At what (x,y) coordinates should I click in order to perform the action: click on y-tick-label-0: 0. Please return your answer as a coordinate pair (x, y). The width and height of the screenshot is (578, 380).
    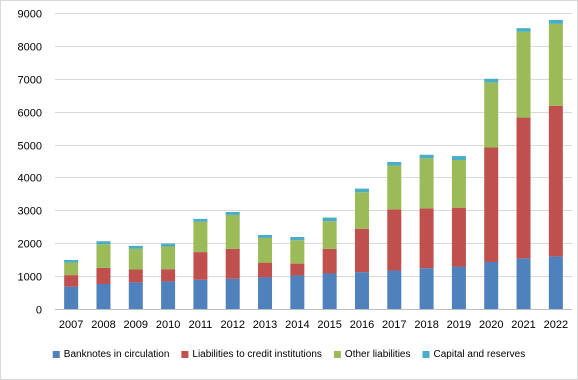
    Looking at the image, I should click on (39, 311).